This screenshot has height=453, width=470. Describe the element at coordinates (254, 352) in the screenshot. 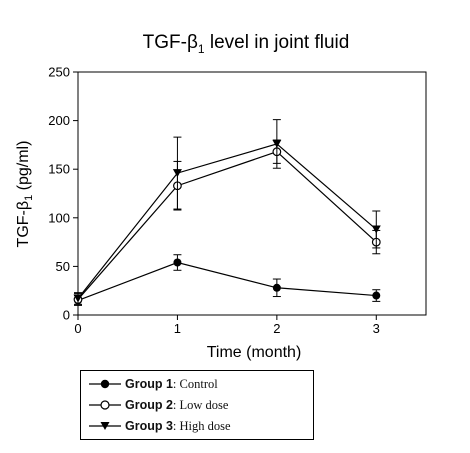

I see `x-axis-label: Time (month)` at that location.